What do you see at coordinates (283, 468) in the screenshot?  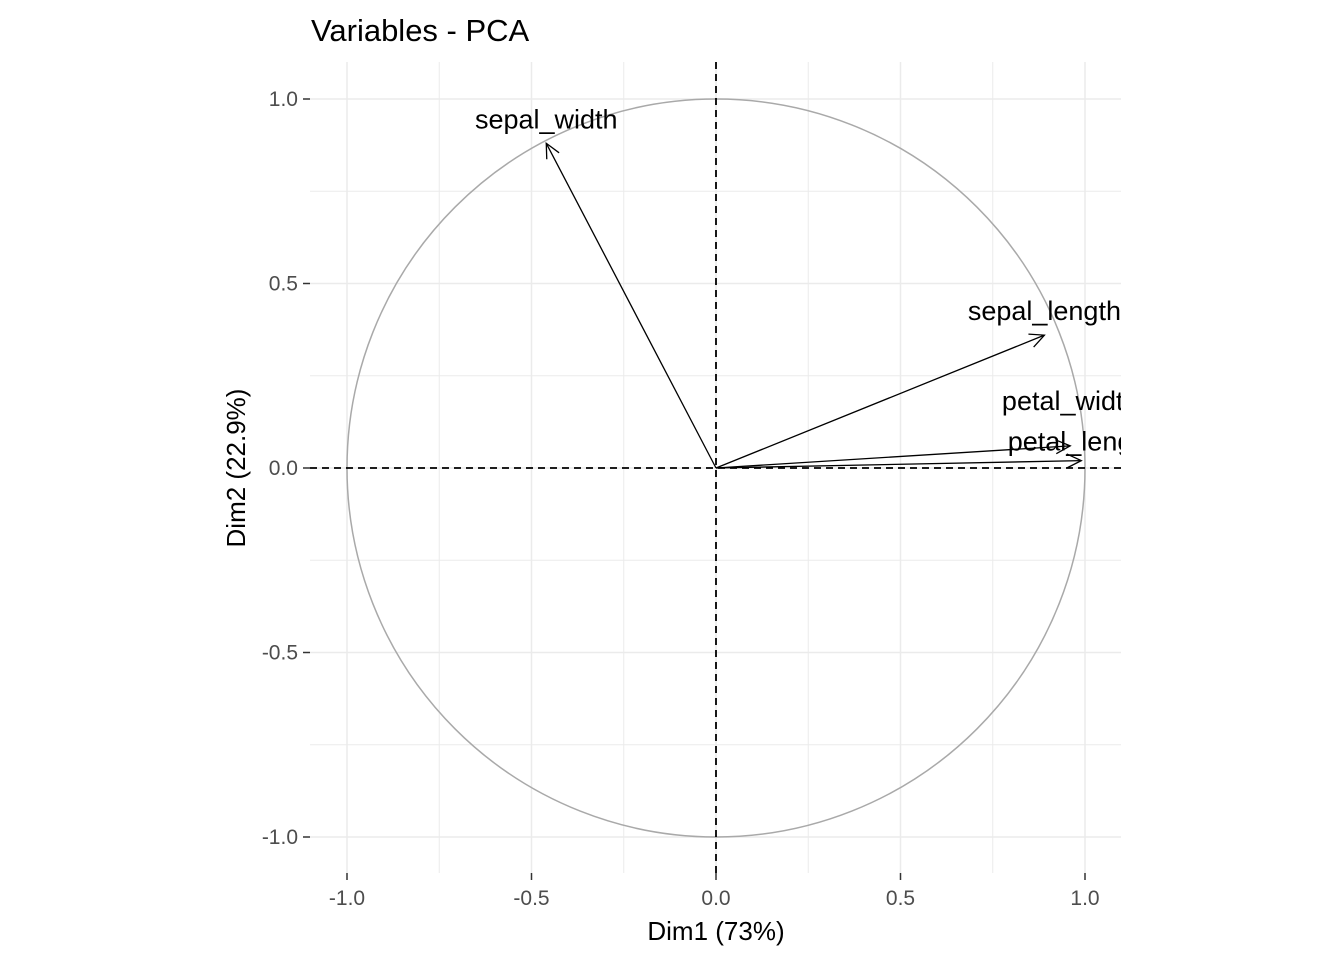 I see `y-tick-label: 0.0` at bounding box center [283, 468].